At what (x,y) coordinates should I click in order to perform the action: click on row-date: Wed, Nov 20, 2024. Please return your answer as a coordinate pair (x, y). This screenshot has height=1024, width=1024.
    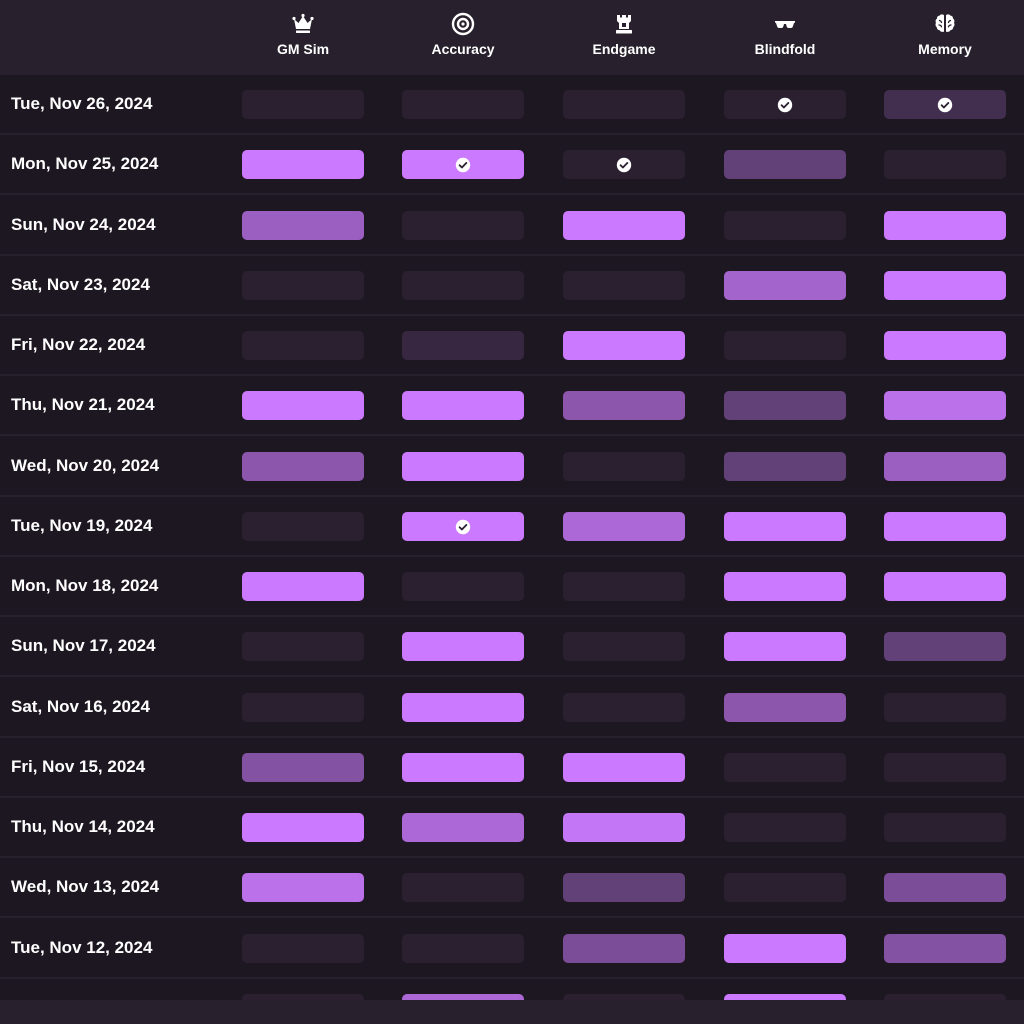
    Looking at the image, I should click on (85, 465).